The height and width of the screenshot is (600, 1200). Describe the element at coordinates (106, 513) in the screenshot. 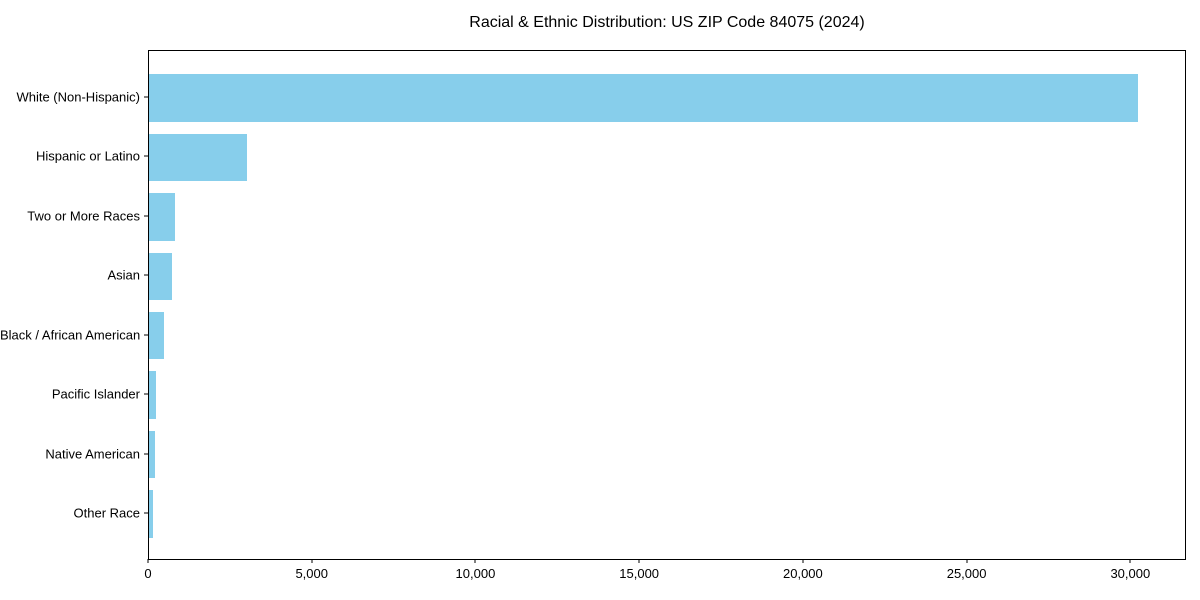

I see `y-tick-label: Other Race` at that location.